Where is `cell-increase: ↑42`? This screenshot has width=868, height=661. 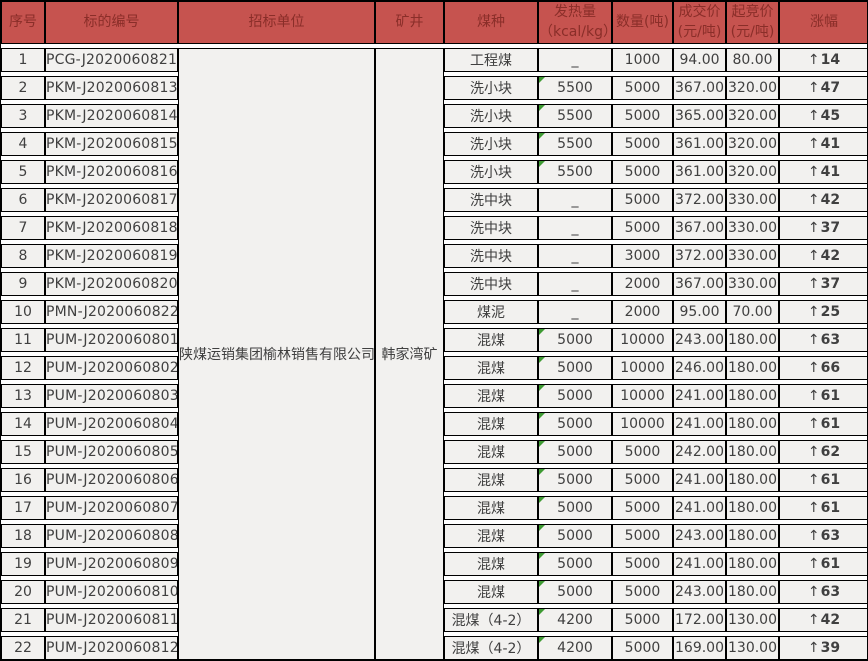
cell-increase: ↑42 is located at coordinates (823, 256).